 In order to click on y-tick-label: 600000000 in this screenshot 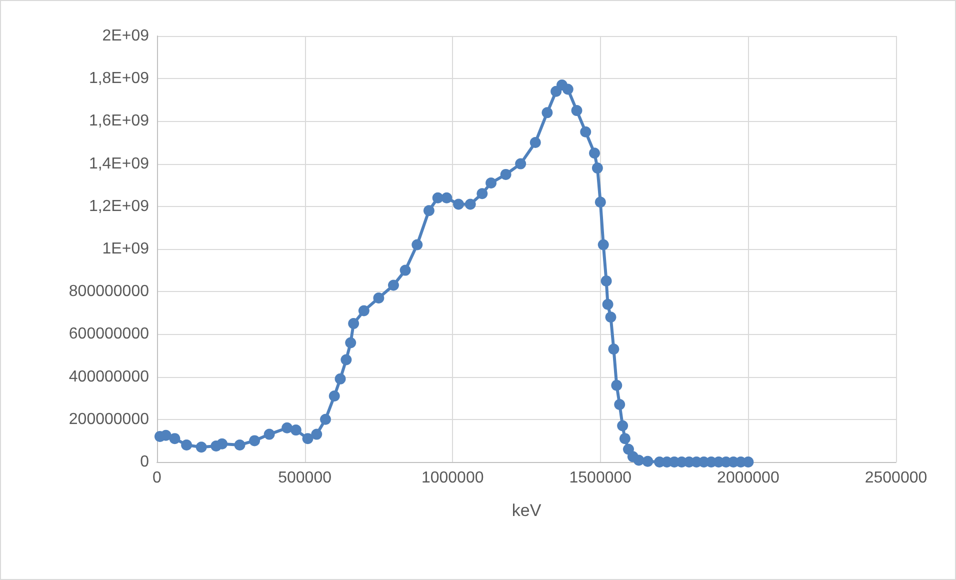, I will do `click(109, 334)`.